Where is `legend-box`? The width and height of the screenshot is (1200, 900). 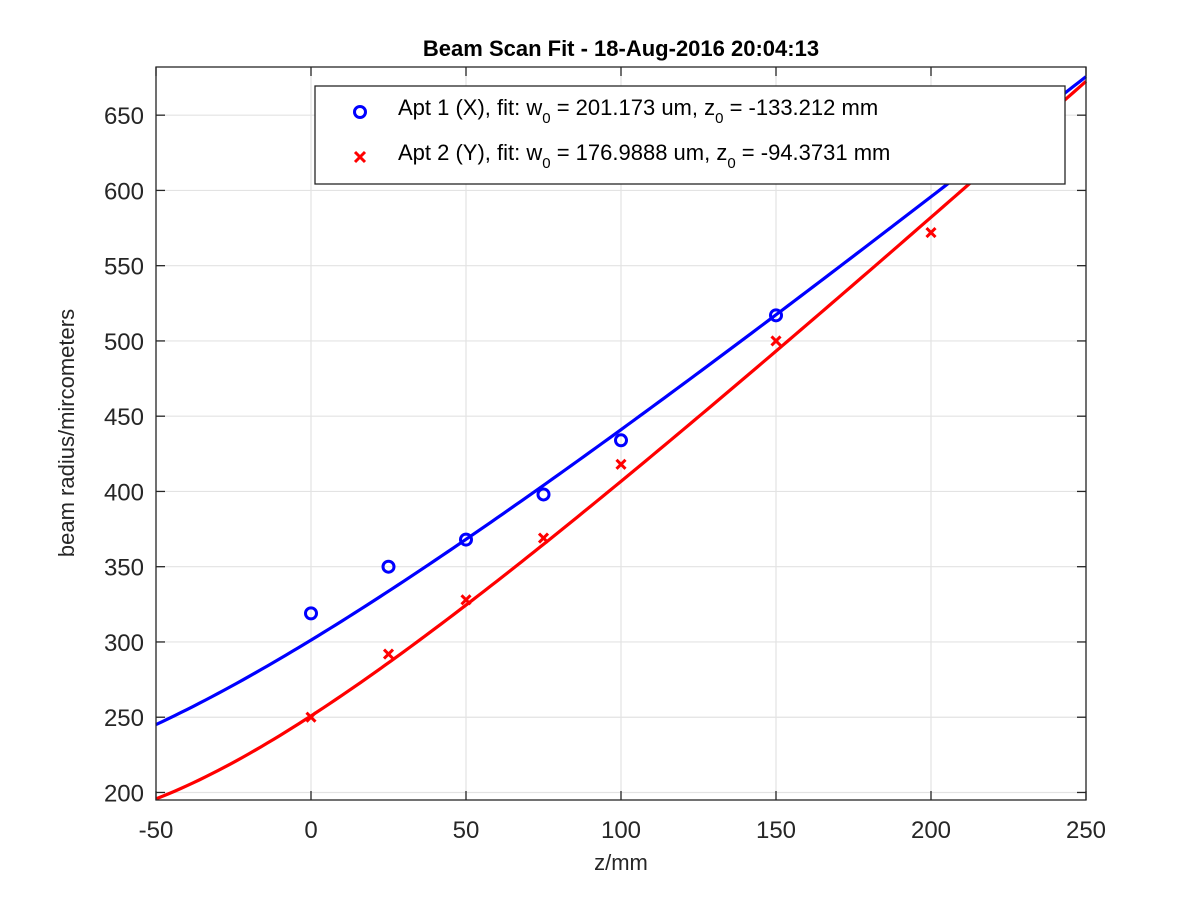 legend-box is located at coordinates (690, 135).